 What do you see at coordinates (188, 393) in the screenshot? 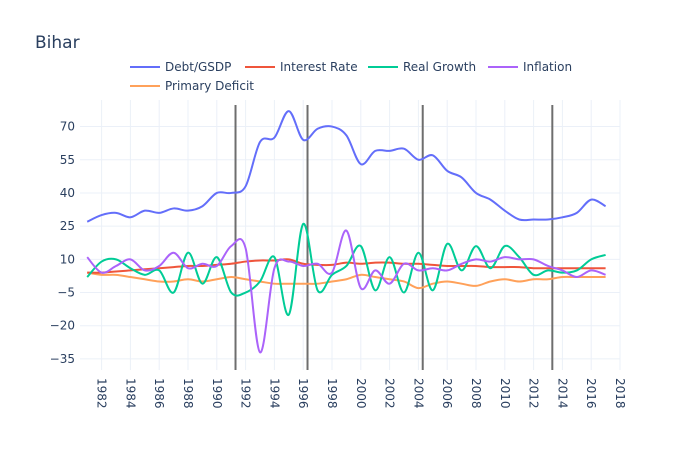
I see `x-tick-label: 1988` at bounding box center [188, 393].